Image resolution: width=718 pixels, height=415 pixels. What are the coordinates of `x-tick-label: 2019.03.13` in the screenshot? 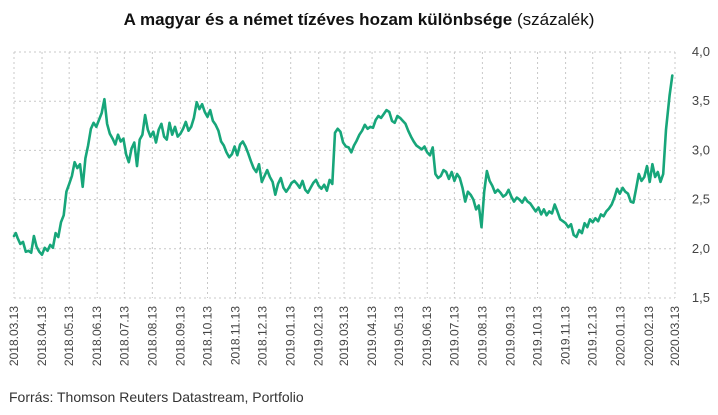 It's located at (344, 336).